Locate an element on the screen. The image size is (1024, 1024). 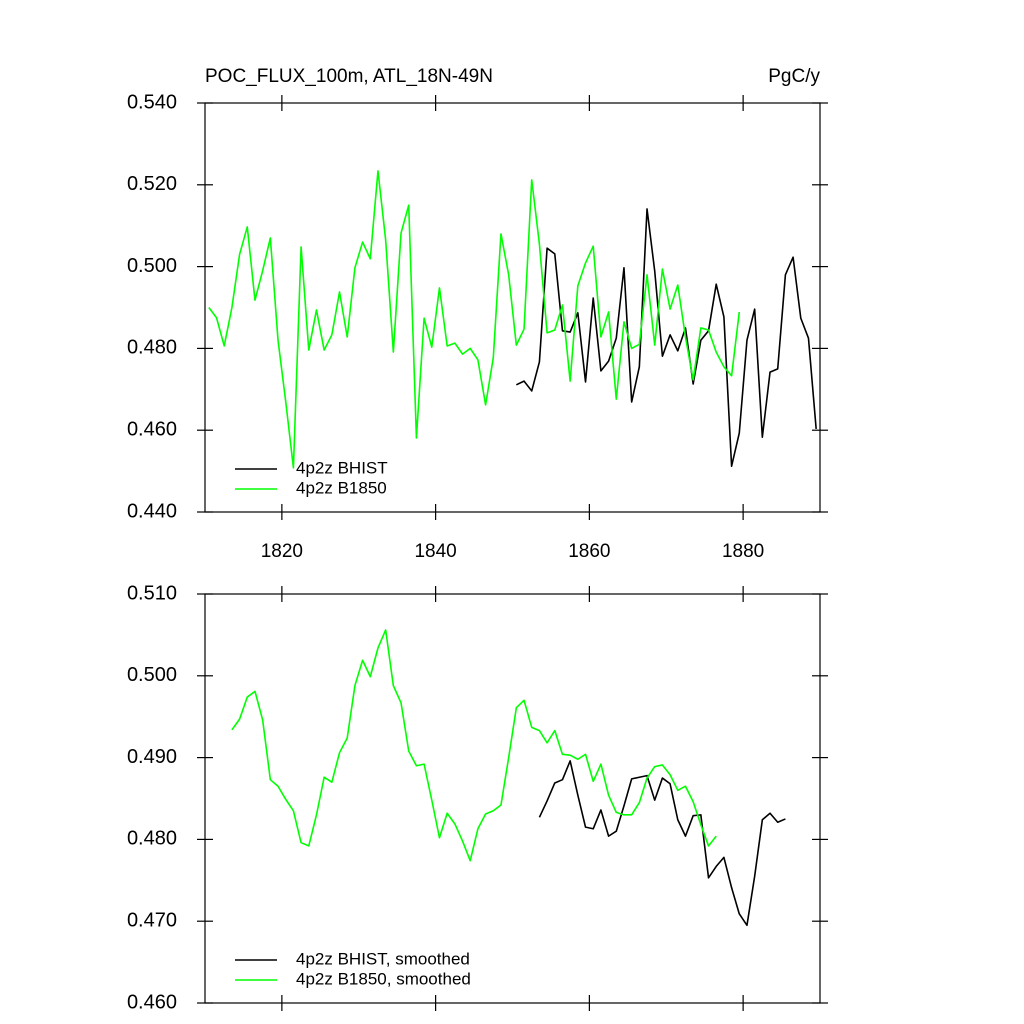
y-tick-label: 0.540 is located at coordinates (152, 102).